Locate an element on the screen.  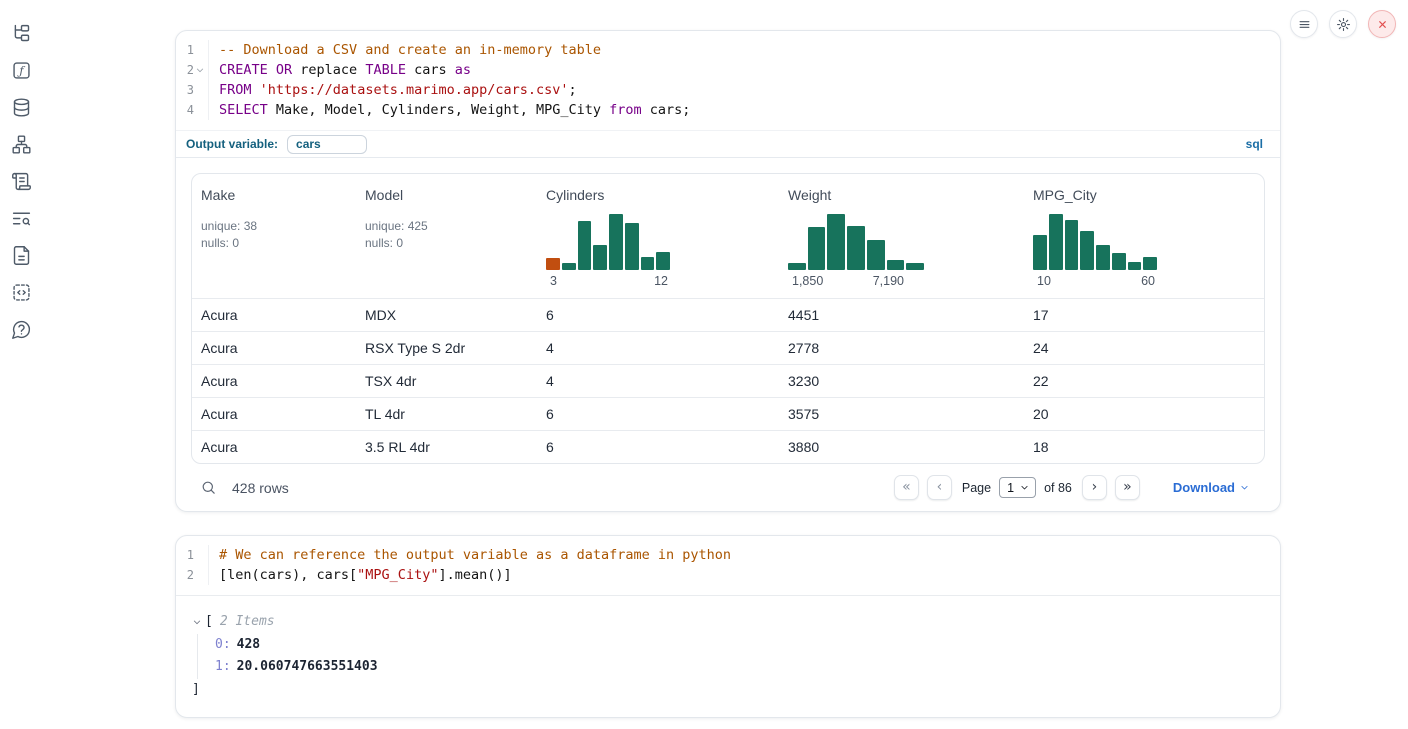
top-controls is located at coordinates (1343, 24).